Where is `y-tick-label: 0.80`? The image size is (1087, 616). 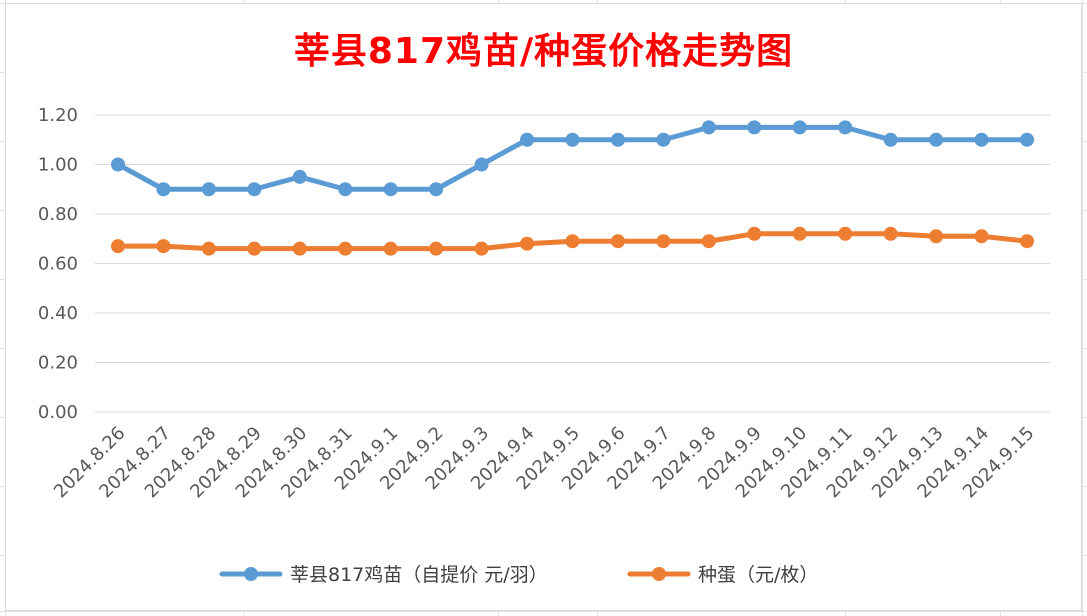
y-tick-label: 0.80 is located at coordinates (58, 214).